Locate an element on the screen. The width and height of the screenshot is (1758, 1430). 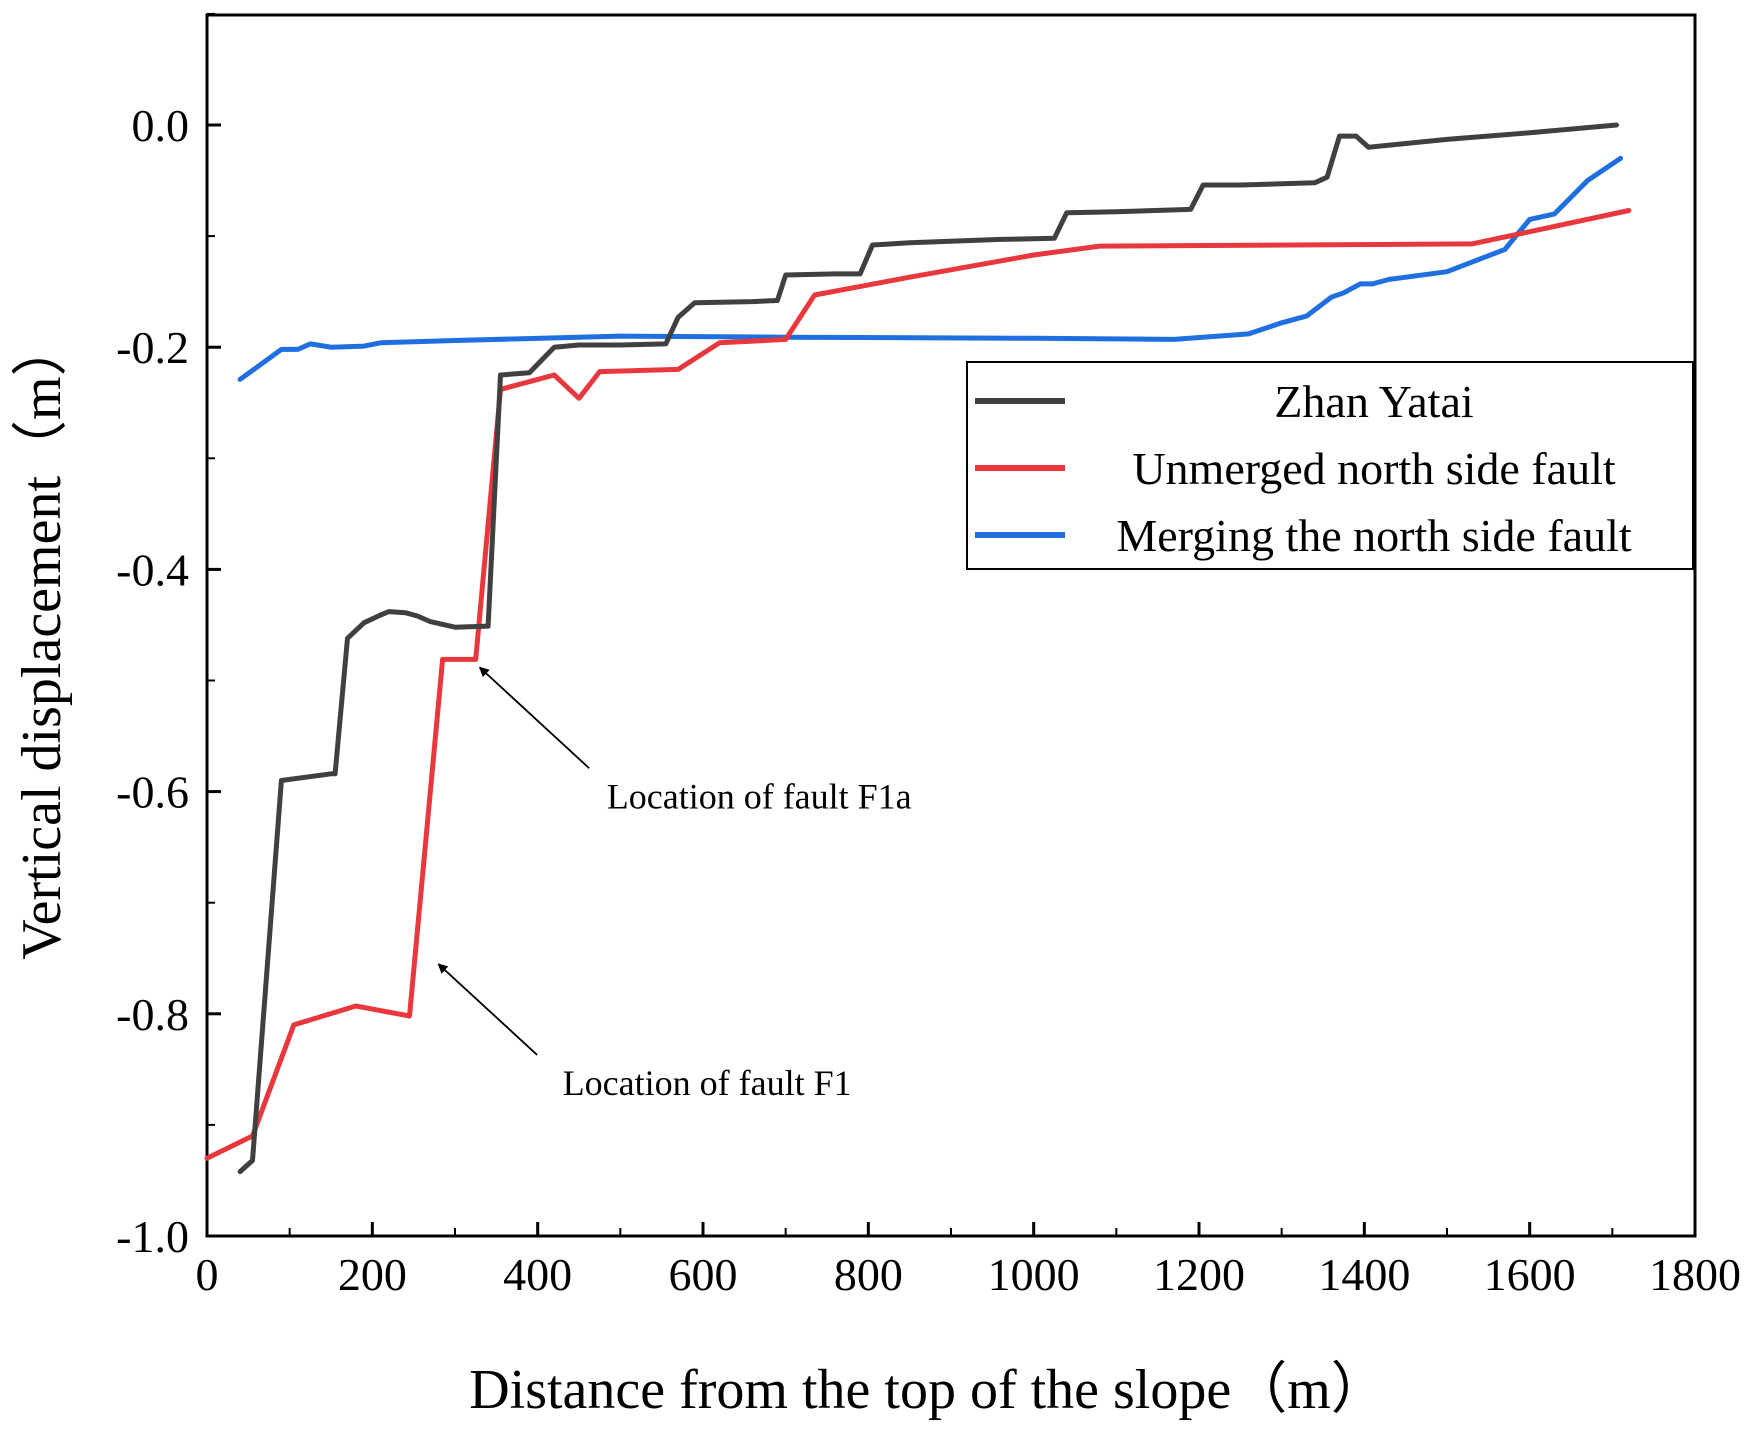
x-tick-label: 1800 is located at coordinates (1695, 1274).